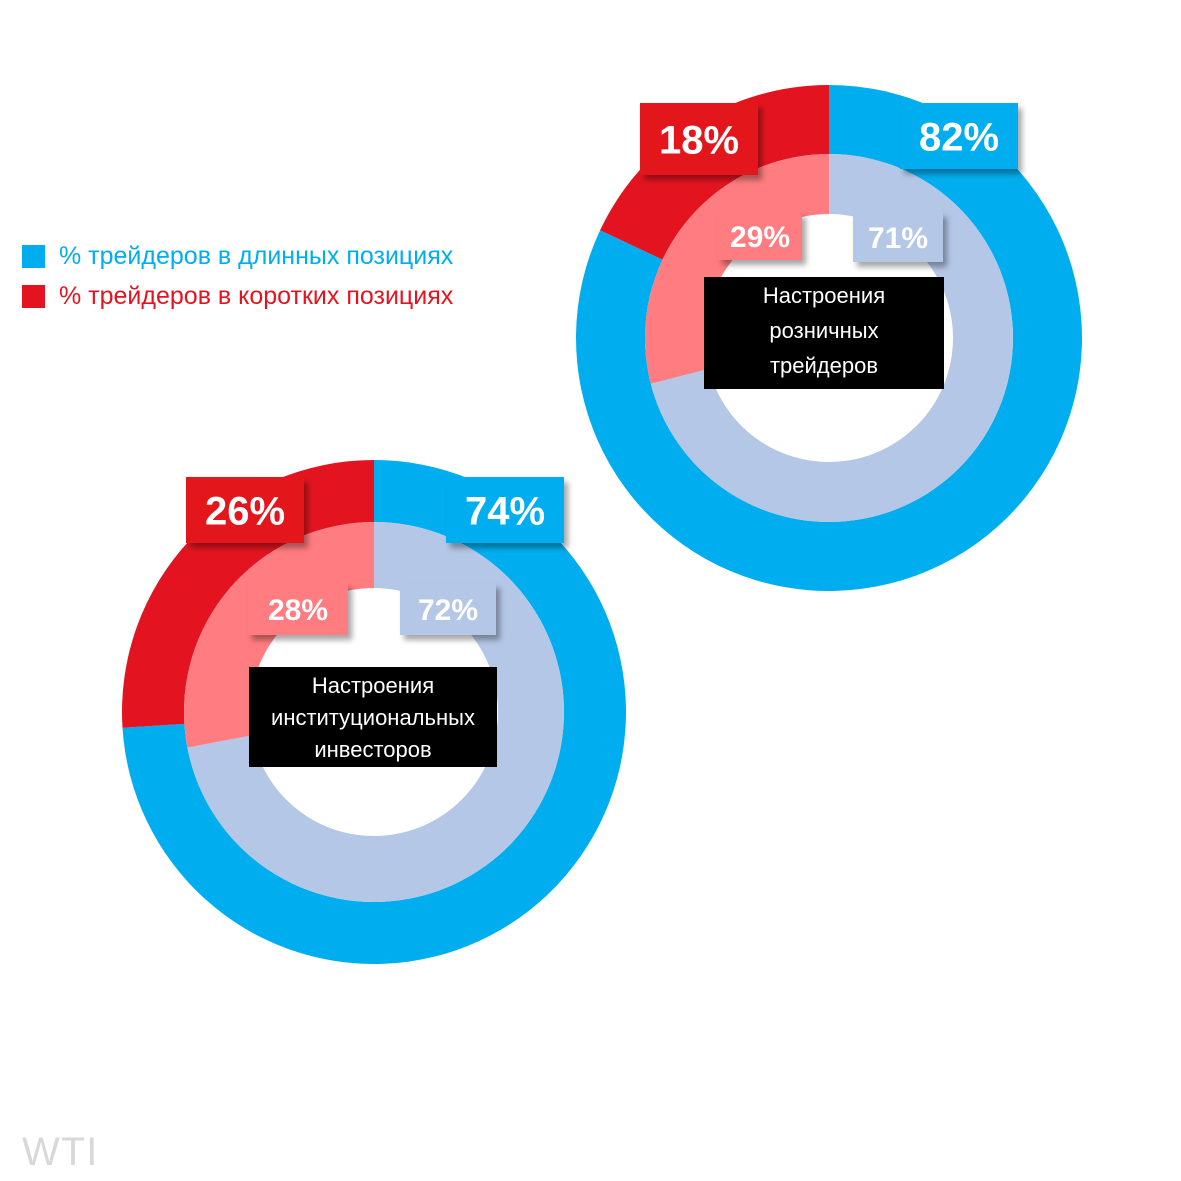 The image size is (1181, 1181). What do you see at coordinates (33, 256) in the screenshot?
I see `legend-swatch-long` at bounding box center [33, 256].